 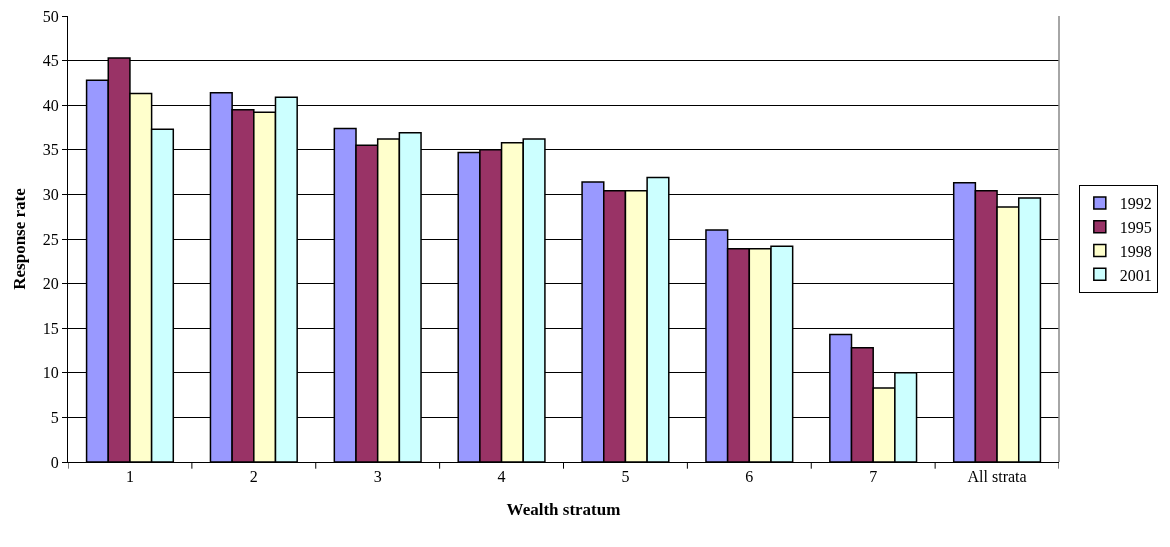 I want to click on legend-label: 1998, so click(x=1135, y=251).